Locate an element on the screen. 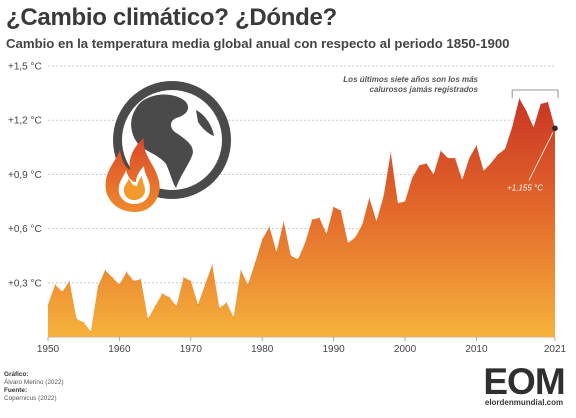  x-axis-ticks: 1950 1960 1970 1980 1990 2000 2010 2021 is located at coordinates (302, 346).